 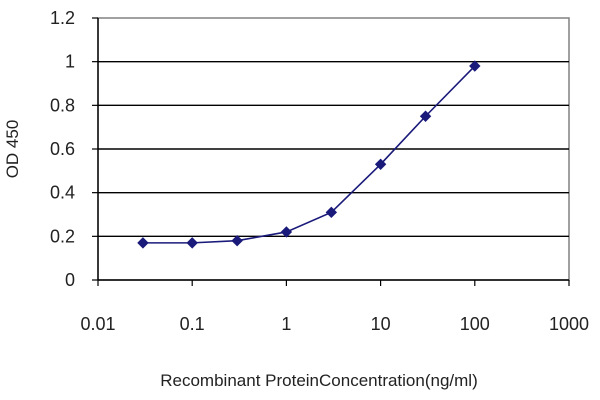 I want to click on y-tick-label: 1, so click(x=70, y=62).